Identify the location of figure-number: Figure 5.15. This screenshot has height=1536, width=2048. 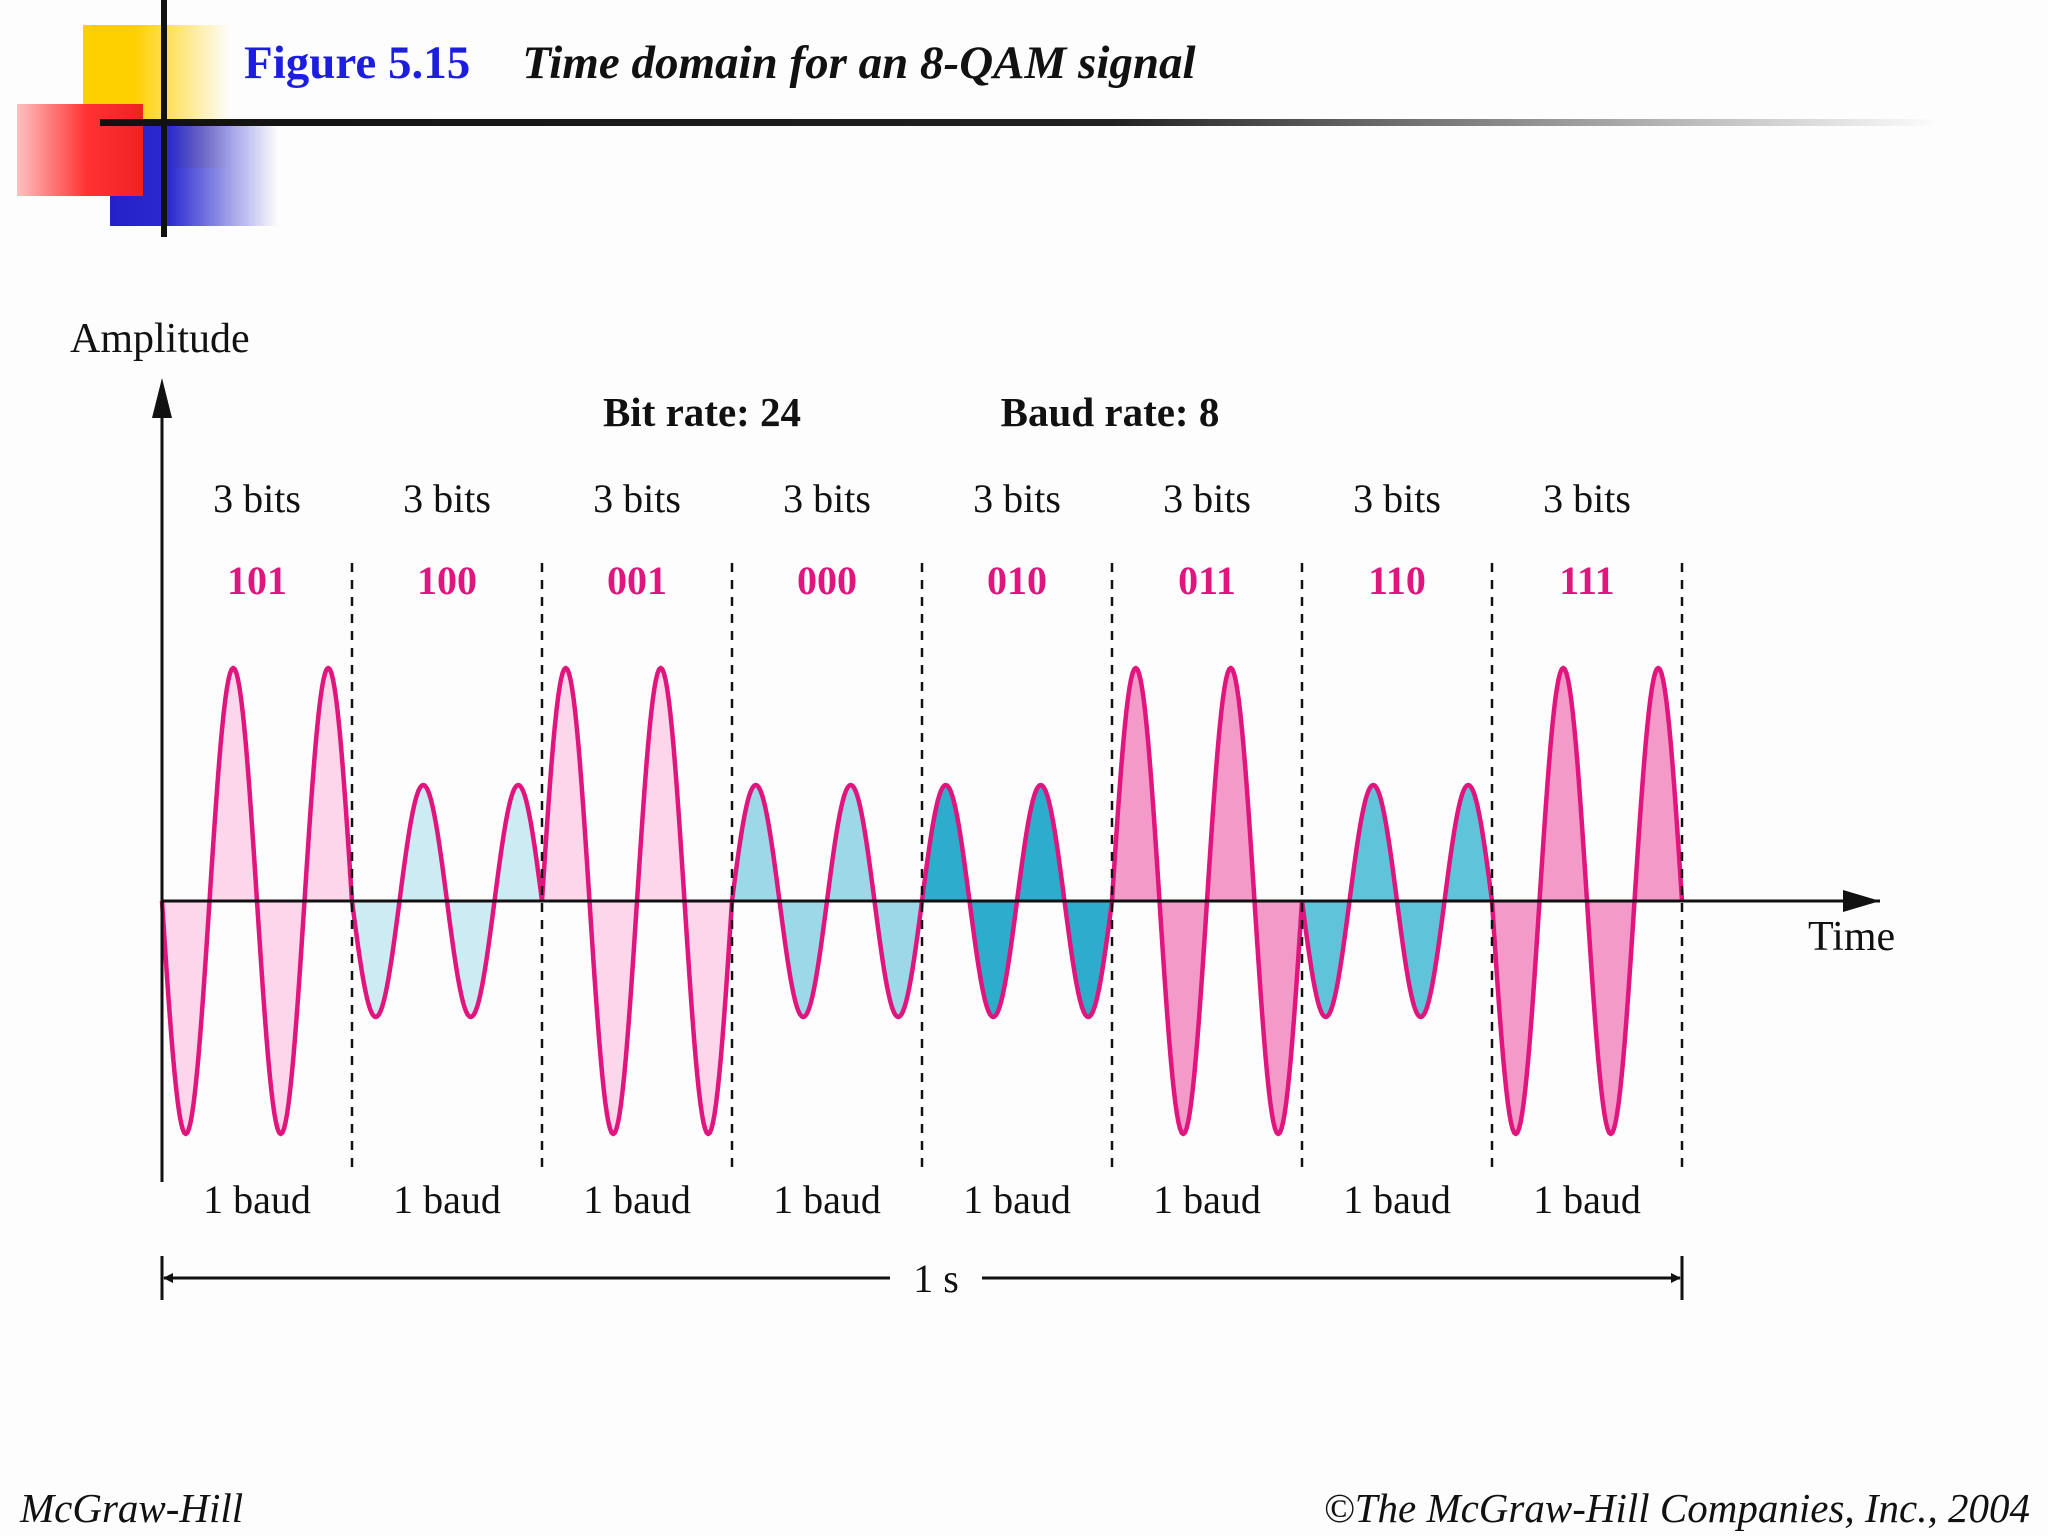
(357, 63).